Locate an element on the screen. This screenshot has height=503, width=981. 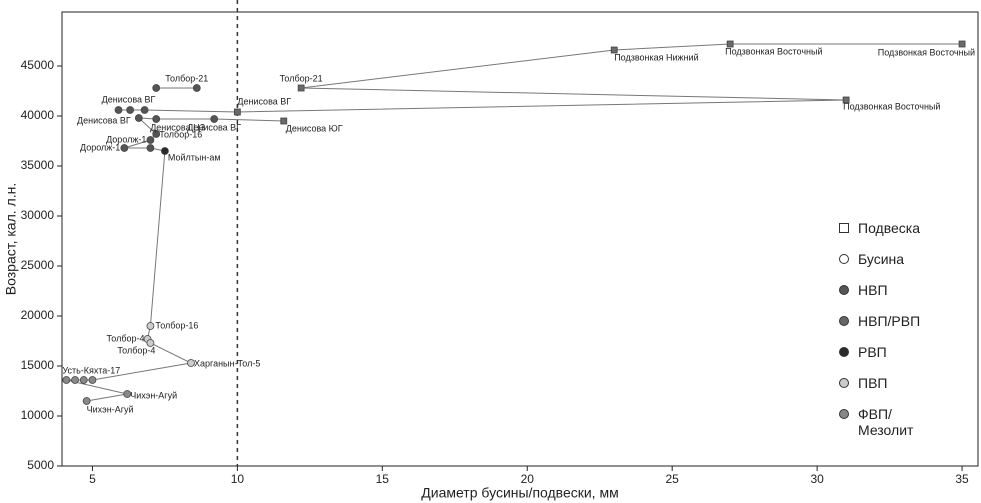
legend-label: ФВП/ Мезолит is located at coordinates (886, 422).